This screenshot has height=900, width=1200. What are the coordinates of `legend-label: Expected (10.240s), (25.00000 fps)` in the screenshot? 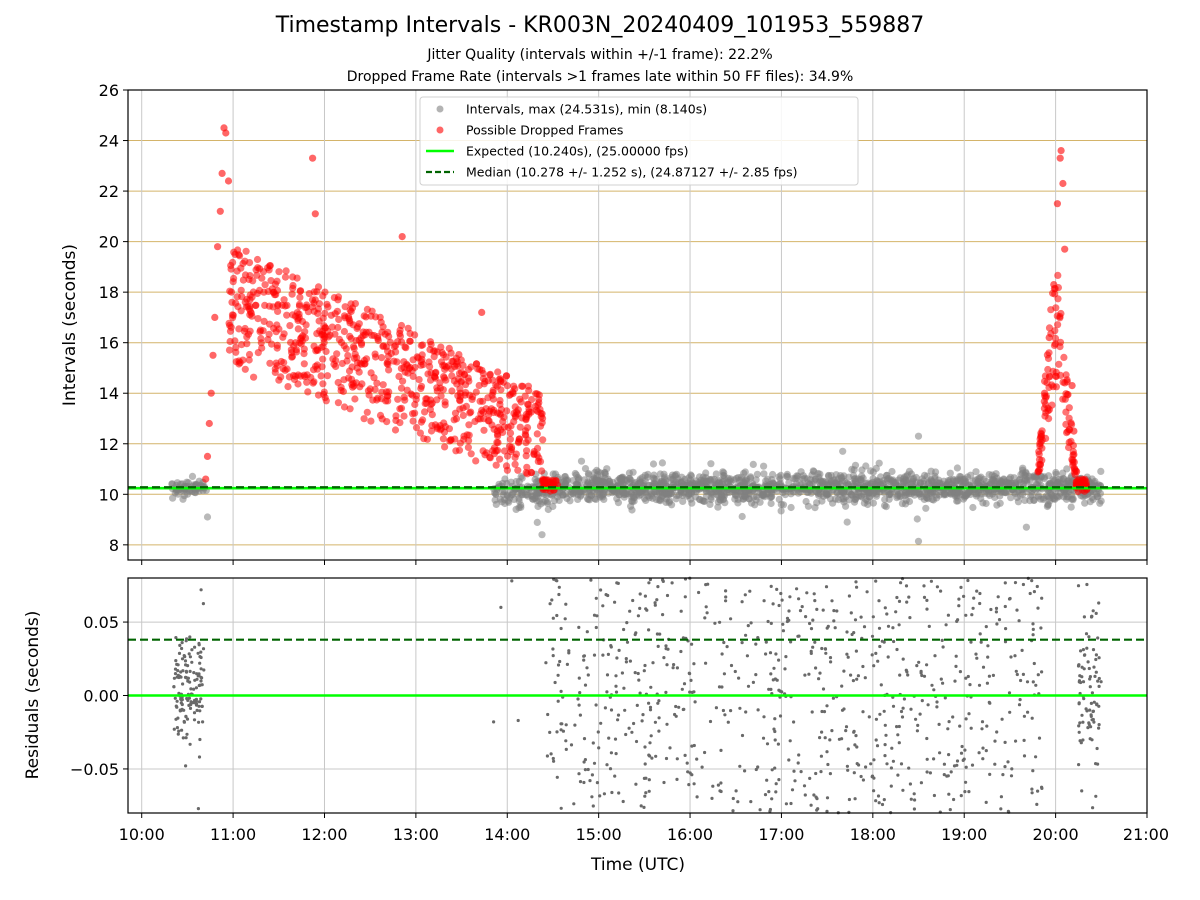 It's located at (577, 151).